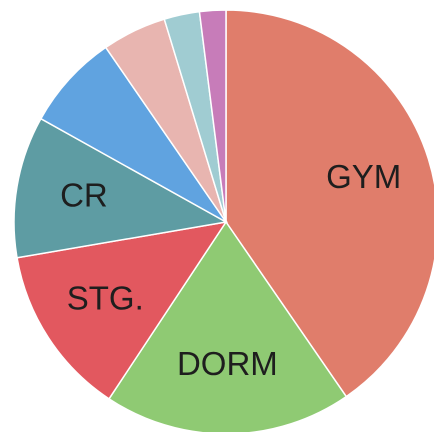 This screenshot has height=432, width=434. What do you see at coordinates (212, 116) in the screenshot?
I see `pie-slice` at bounding box center [212, 116].